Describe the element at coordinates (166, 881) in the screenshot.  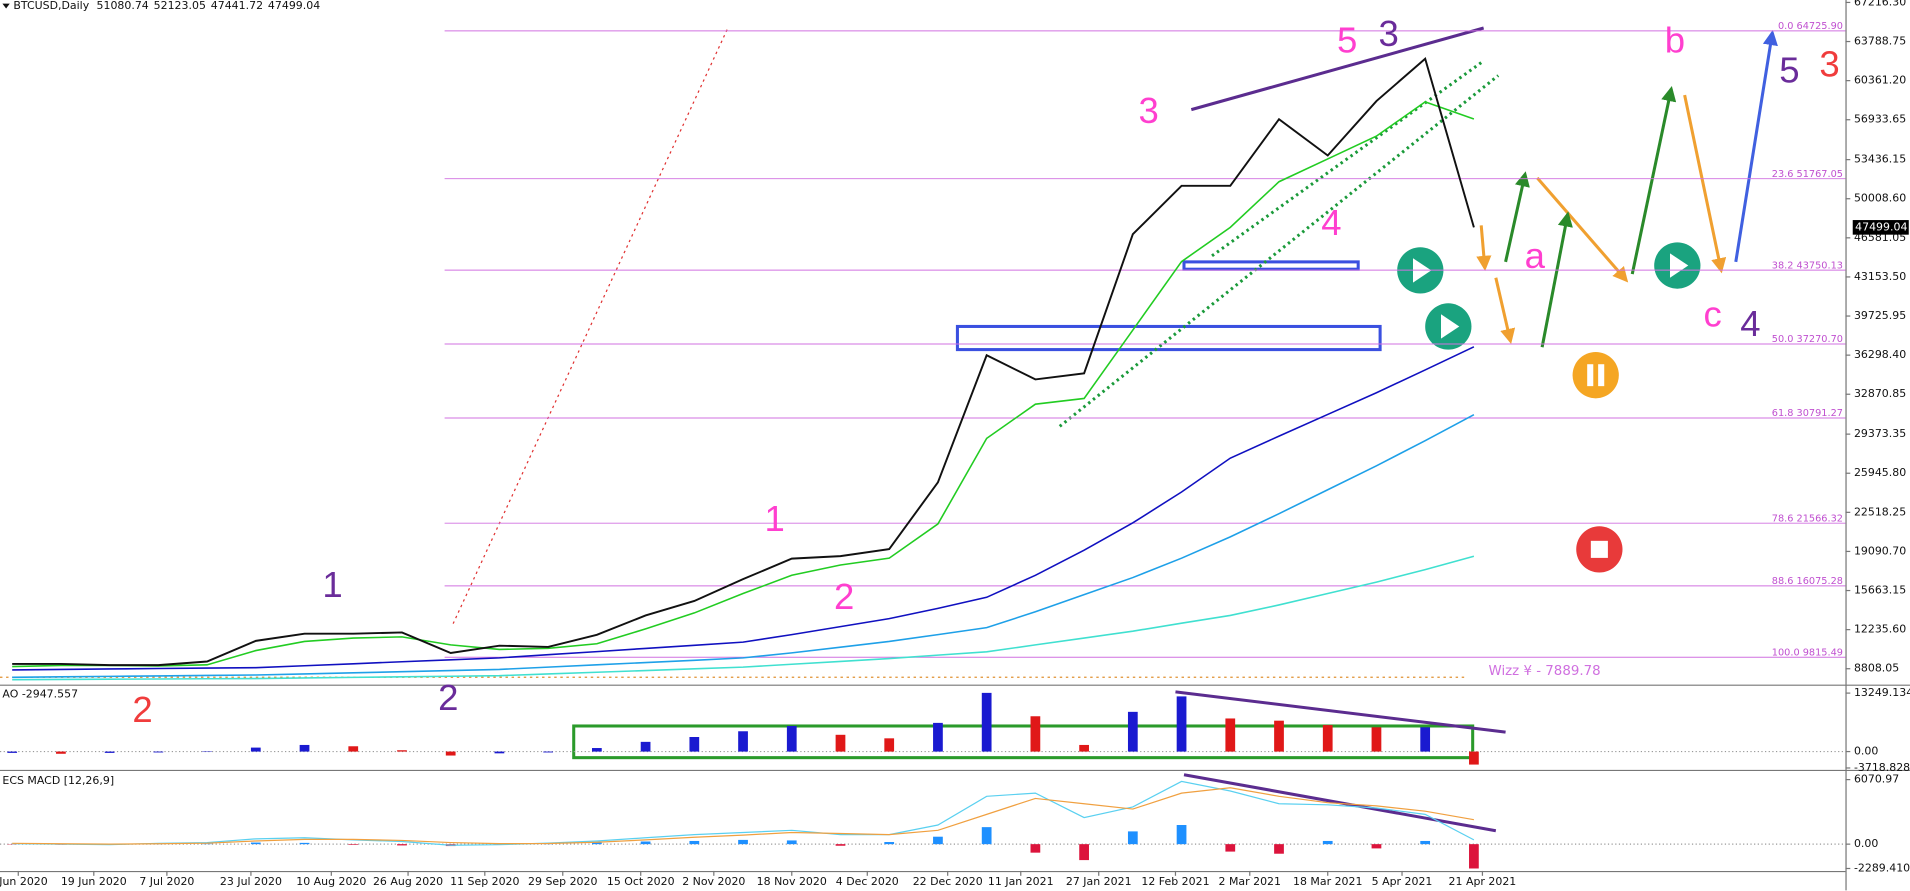
I see `x-tick-label: 7 Jul 2020` at that location.